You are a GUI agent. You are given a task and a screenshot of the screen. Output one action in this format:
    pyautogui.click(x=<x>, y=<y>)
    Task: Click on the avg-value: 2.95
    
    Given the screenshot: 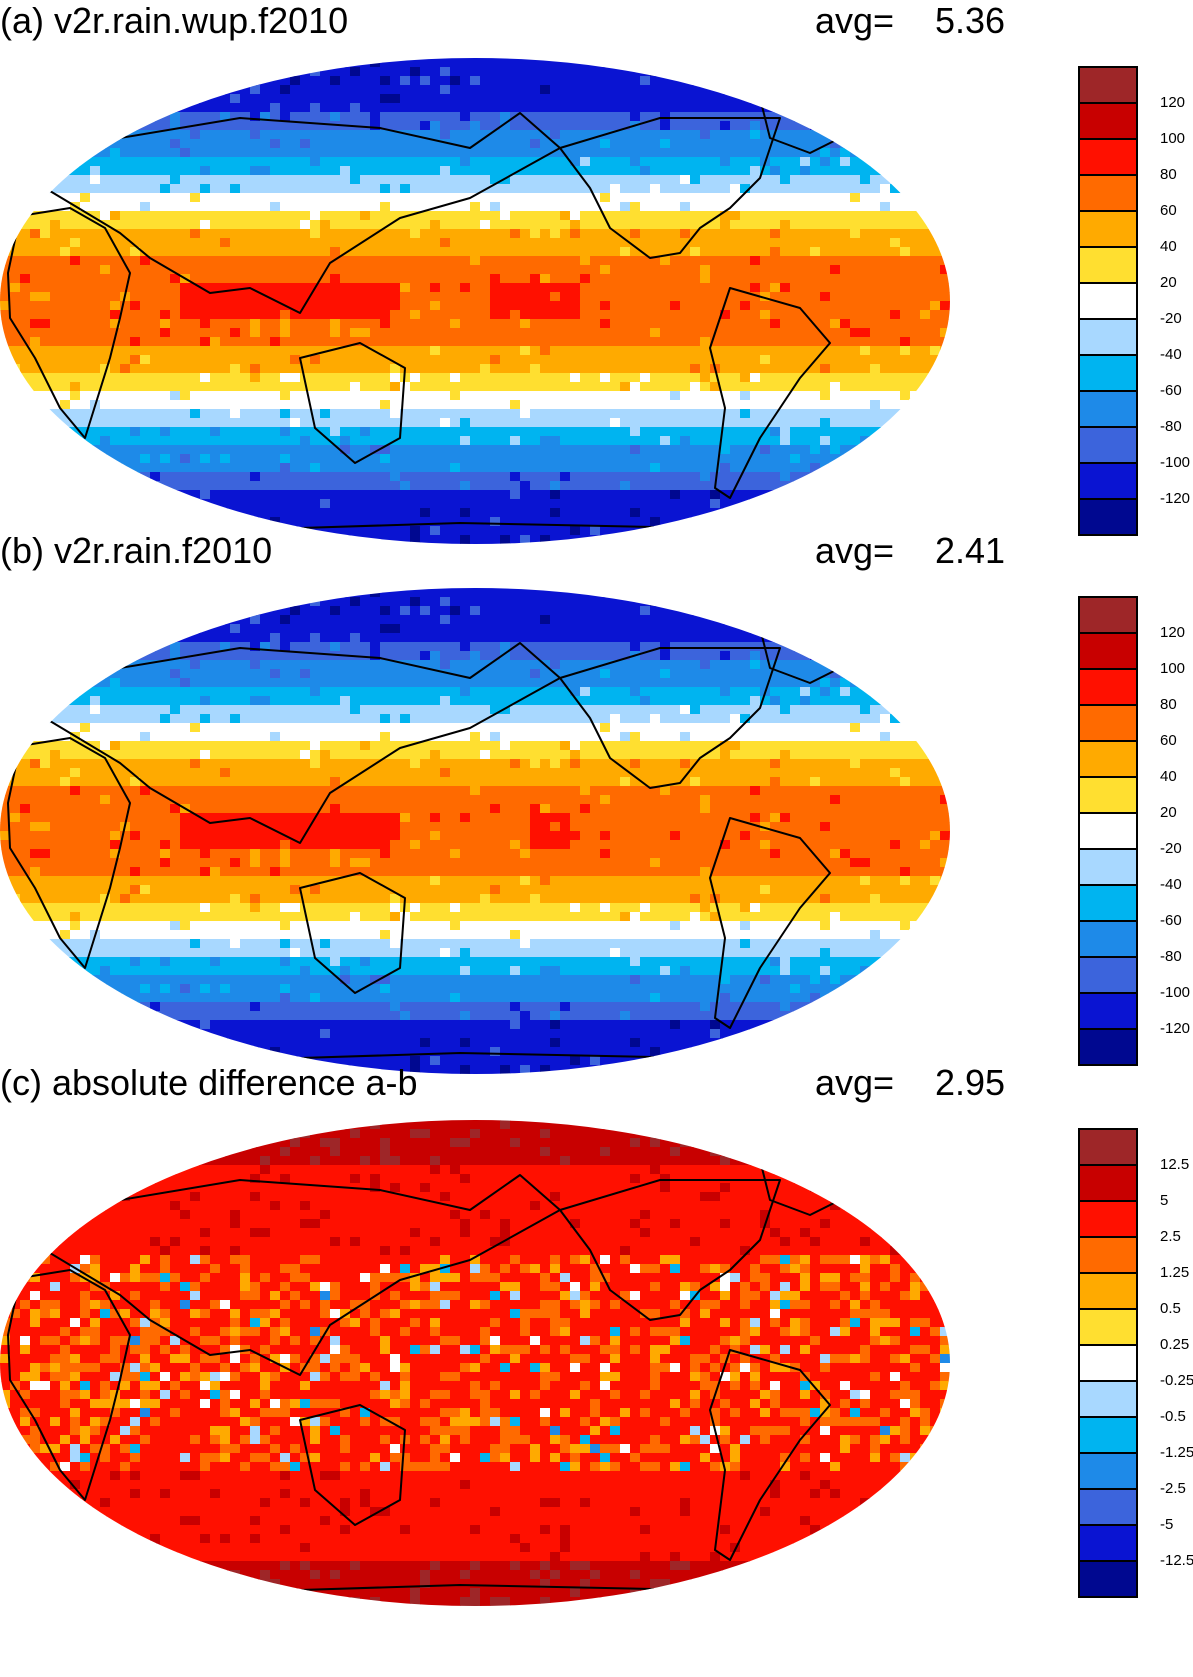 What is the action you would take?
    pyautogui.click(x=970, y=1082)
    